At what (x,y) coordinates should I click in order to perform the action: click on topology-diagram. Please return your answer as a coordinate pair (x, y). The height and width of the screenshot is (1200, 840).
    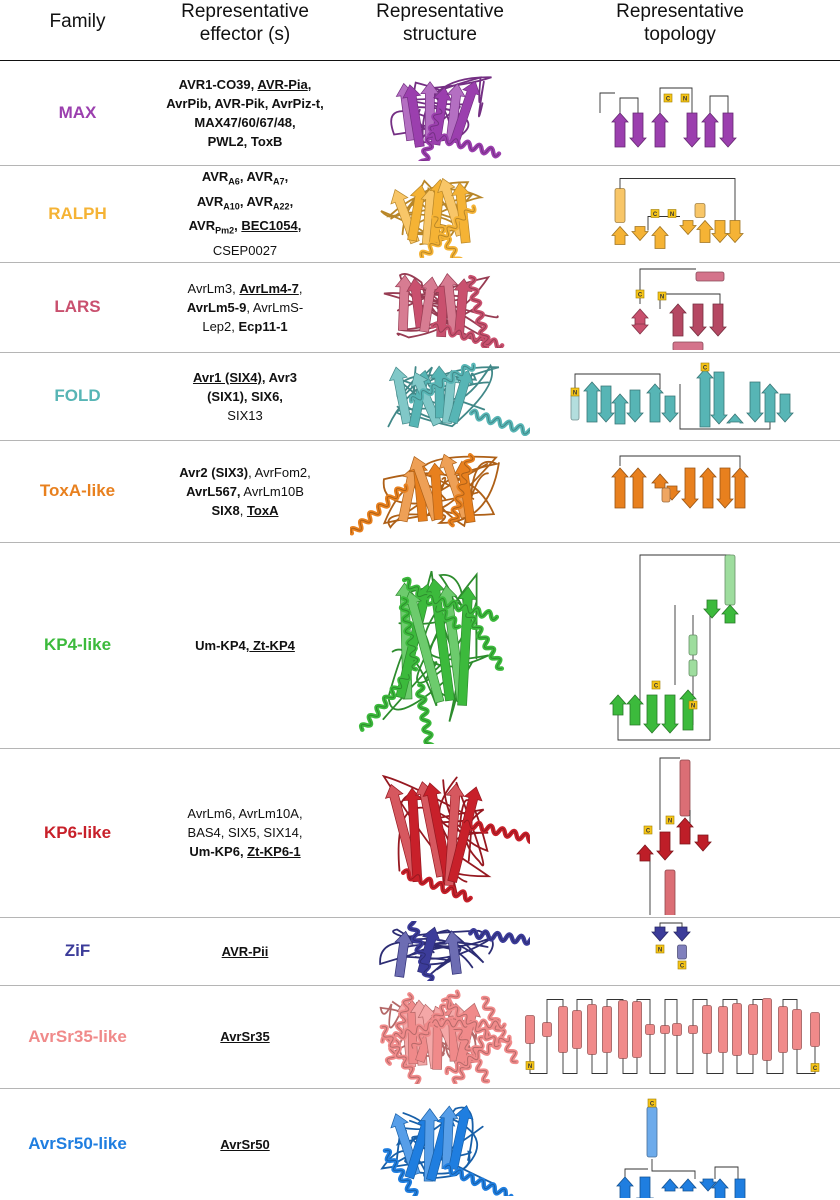
    Looking at the image, I should click on (679, 491).